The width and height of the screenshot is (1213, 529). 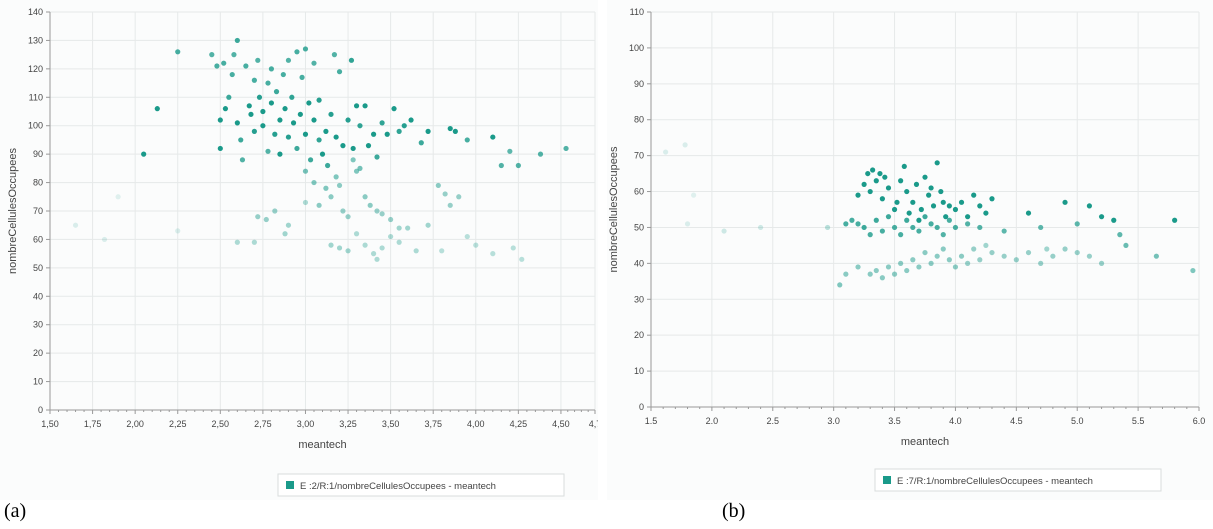 I want to click on y-tick-label: 50, so click(x=639, y=227).